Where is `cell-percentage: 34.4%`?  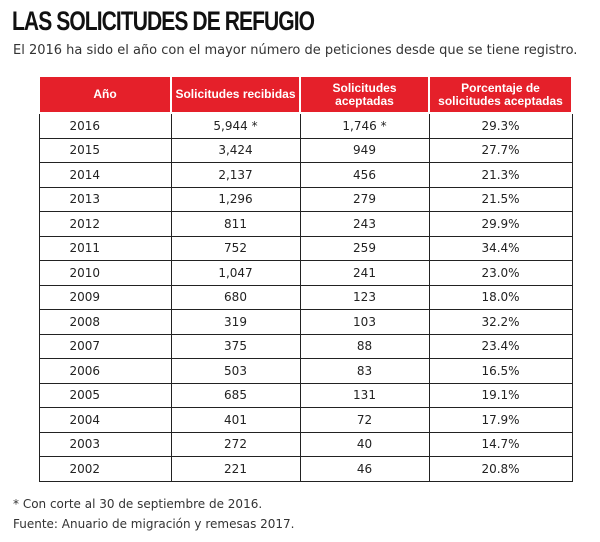
cell-percentage: 34.4% is located at coordinates (500, 248).